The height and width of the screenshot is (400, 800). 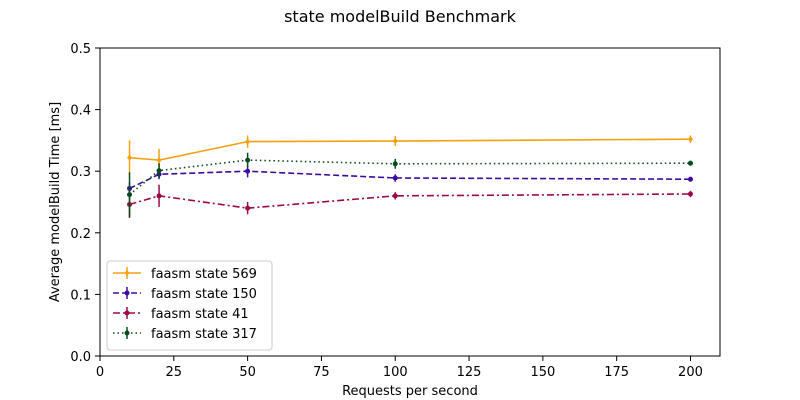 What do you see at coordinates (80, 295) in the screenshot?
I see `y-tick-label: 0.1` at bounding box center [80, 295].